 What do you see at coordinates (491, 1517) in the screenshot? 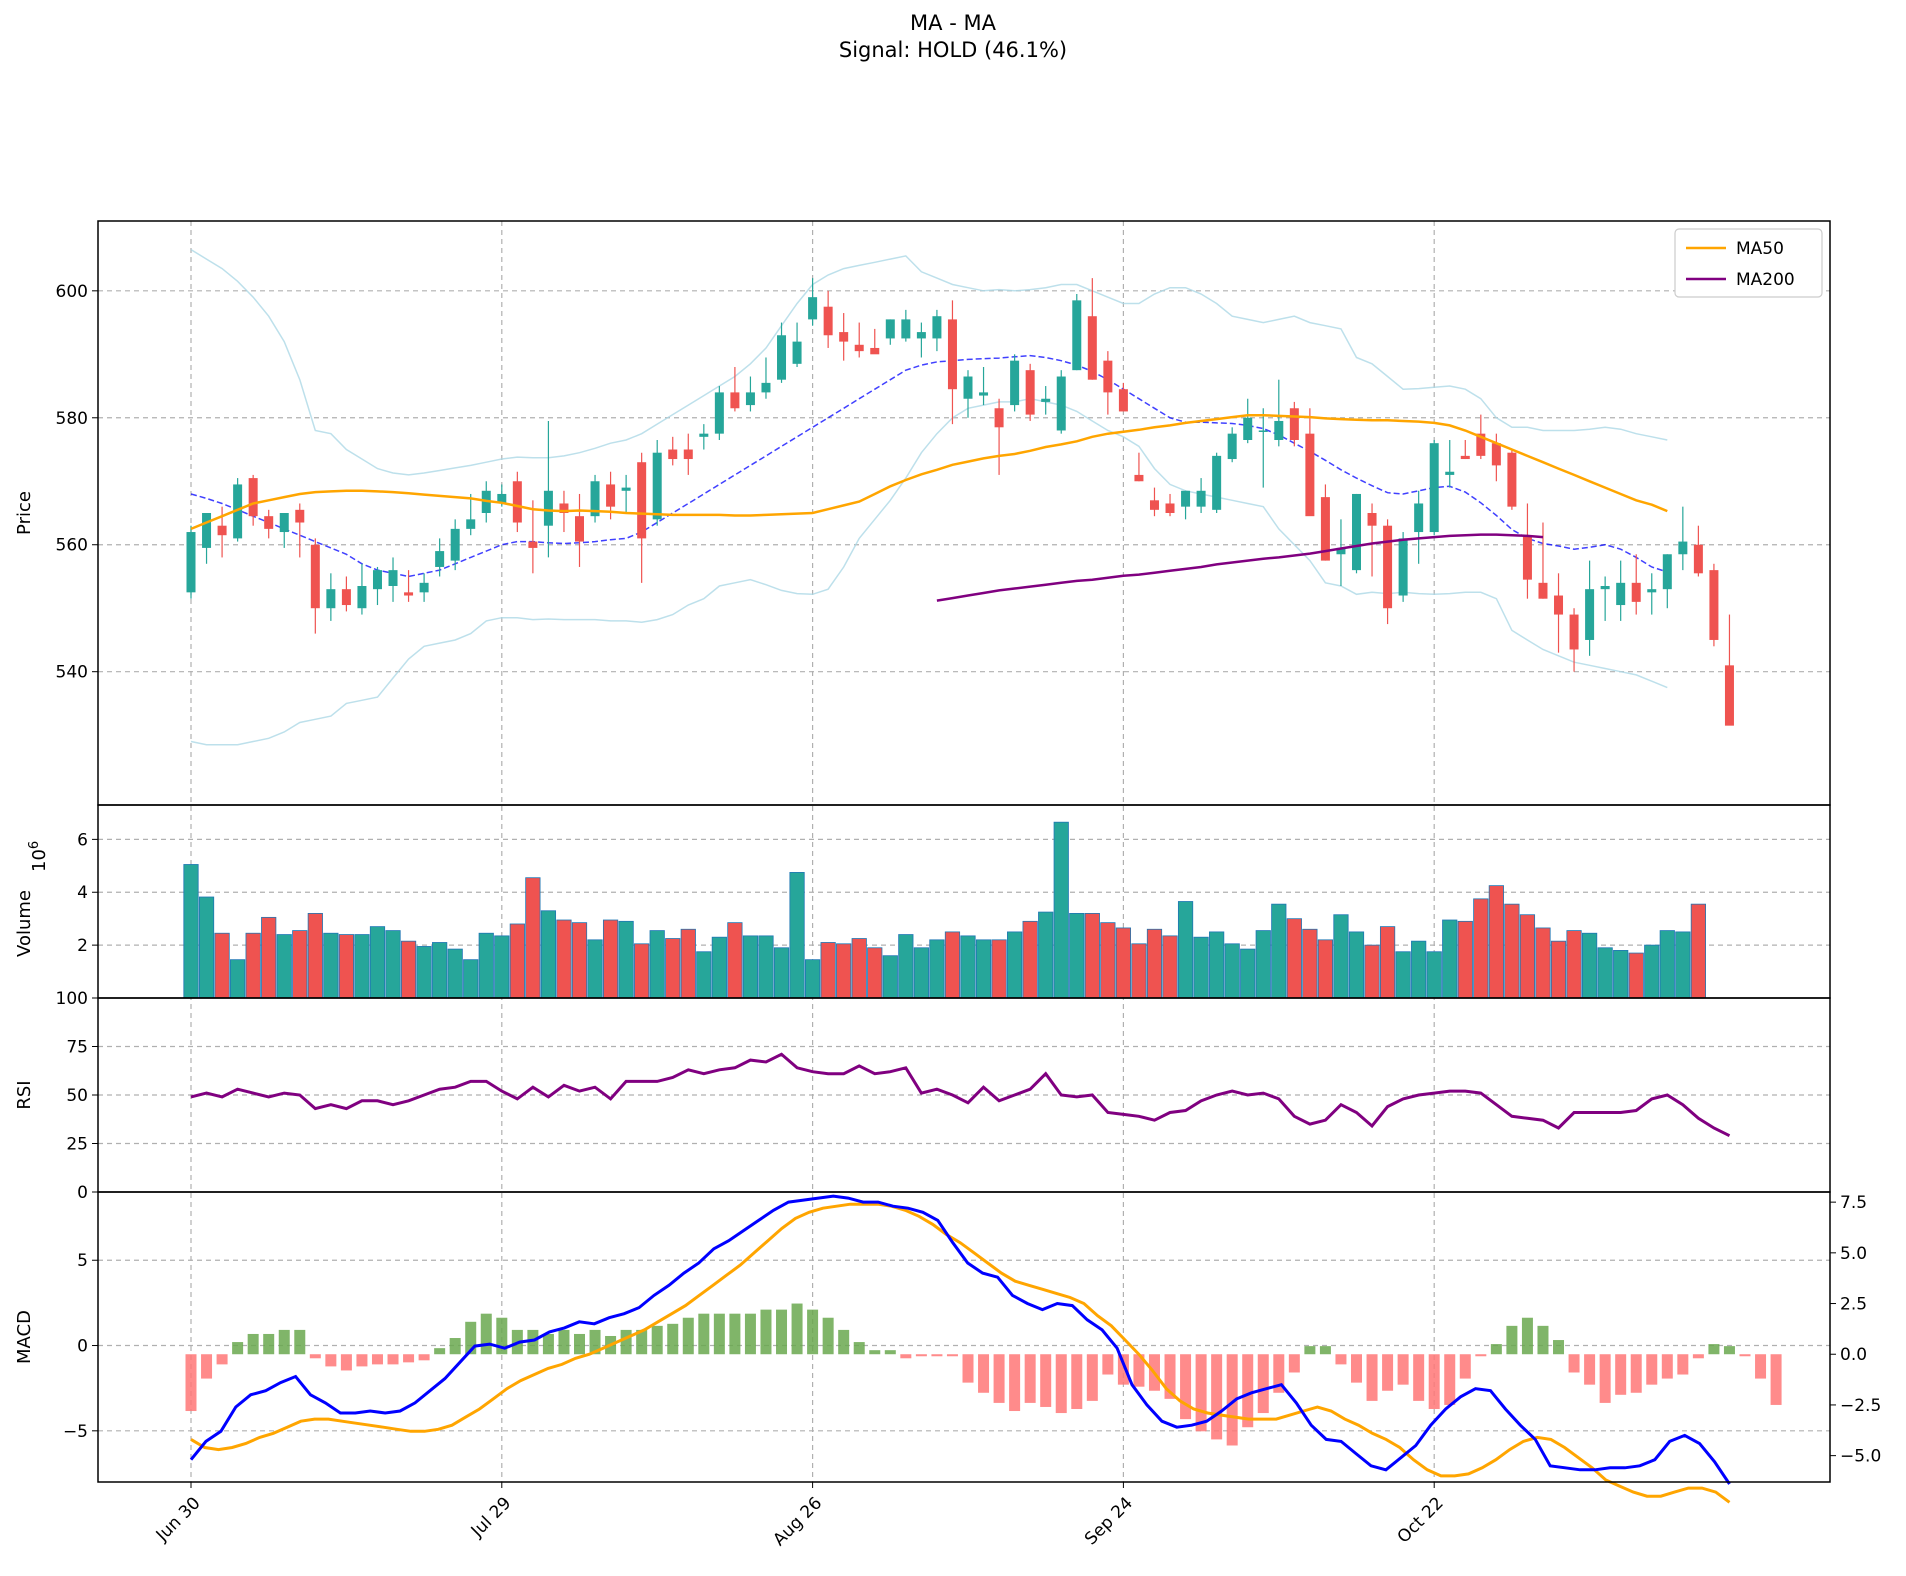
I see `x-tick-label: Jul 29` at bounding box center [491, 1517].